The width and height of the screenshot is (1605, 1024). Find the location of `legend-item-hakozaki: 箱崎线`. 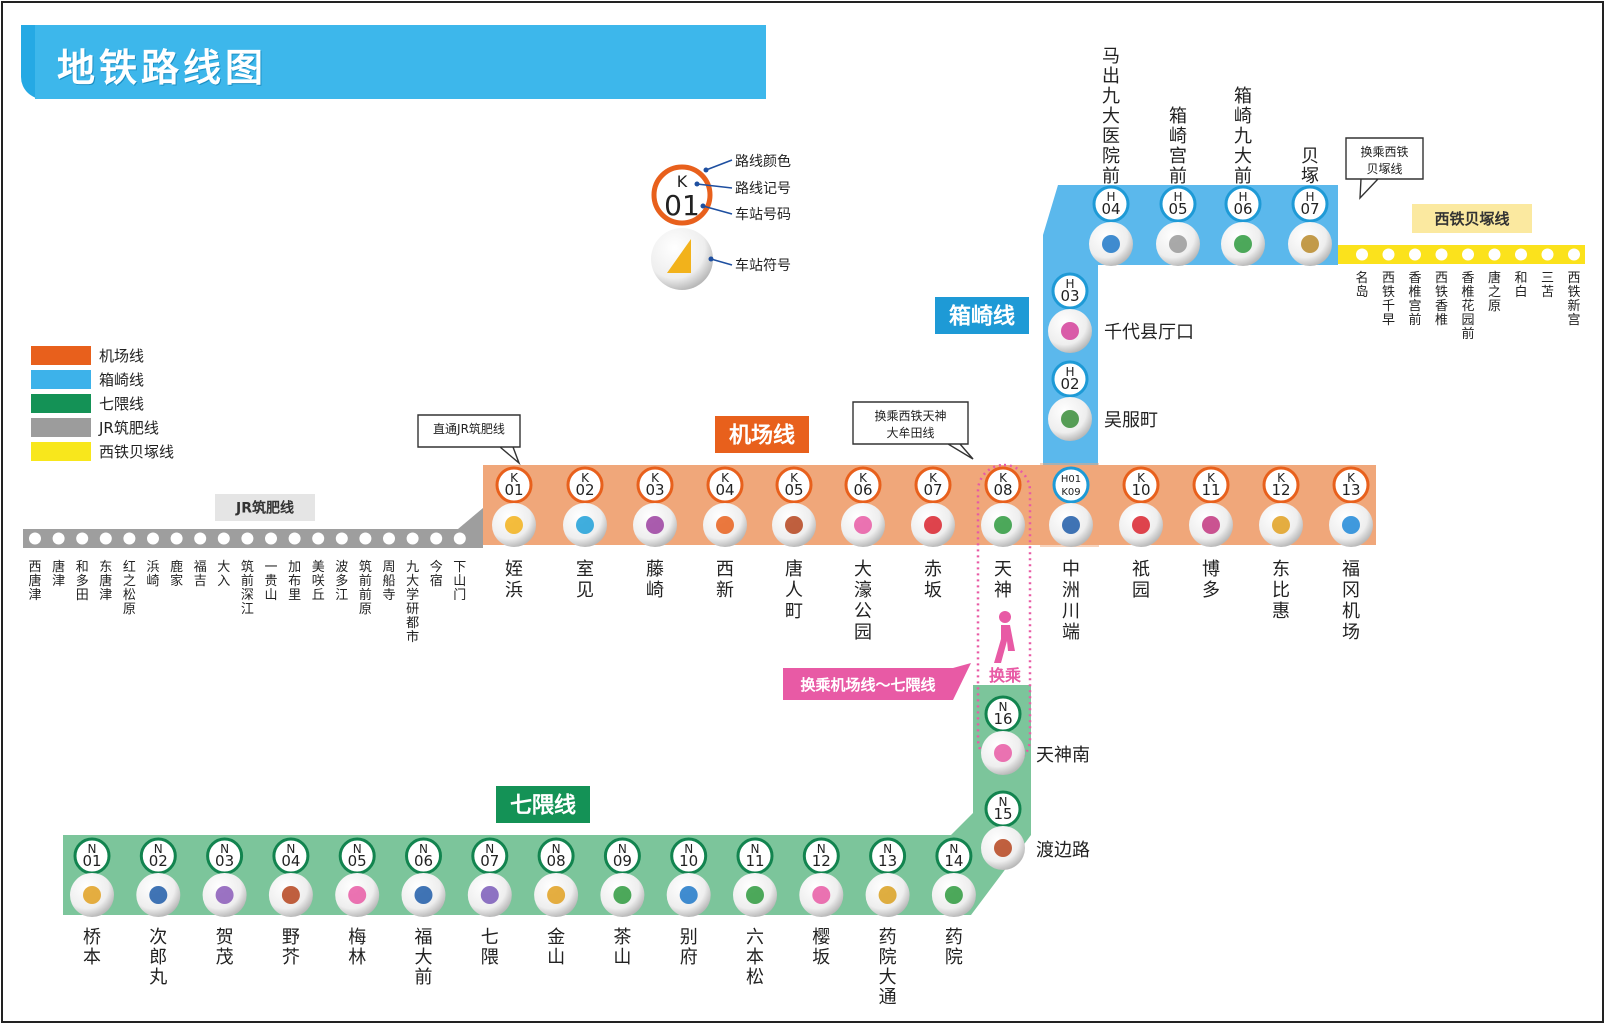

legend-item-hakozaki: 箱崎线 is located at coordinates (102, 379).